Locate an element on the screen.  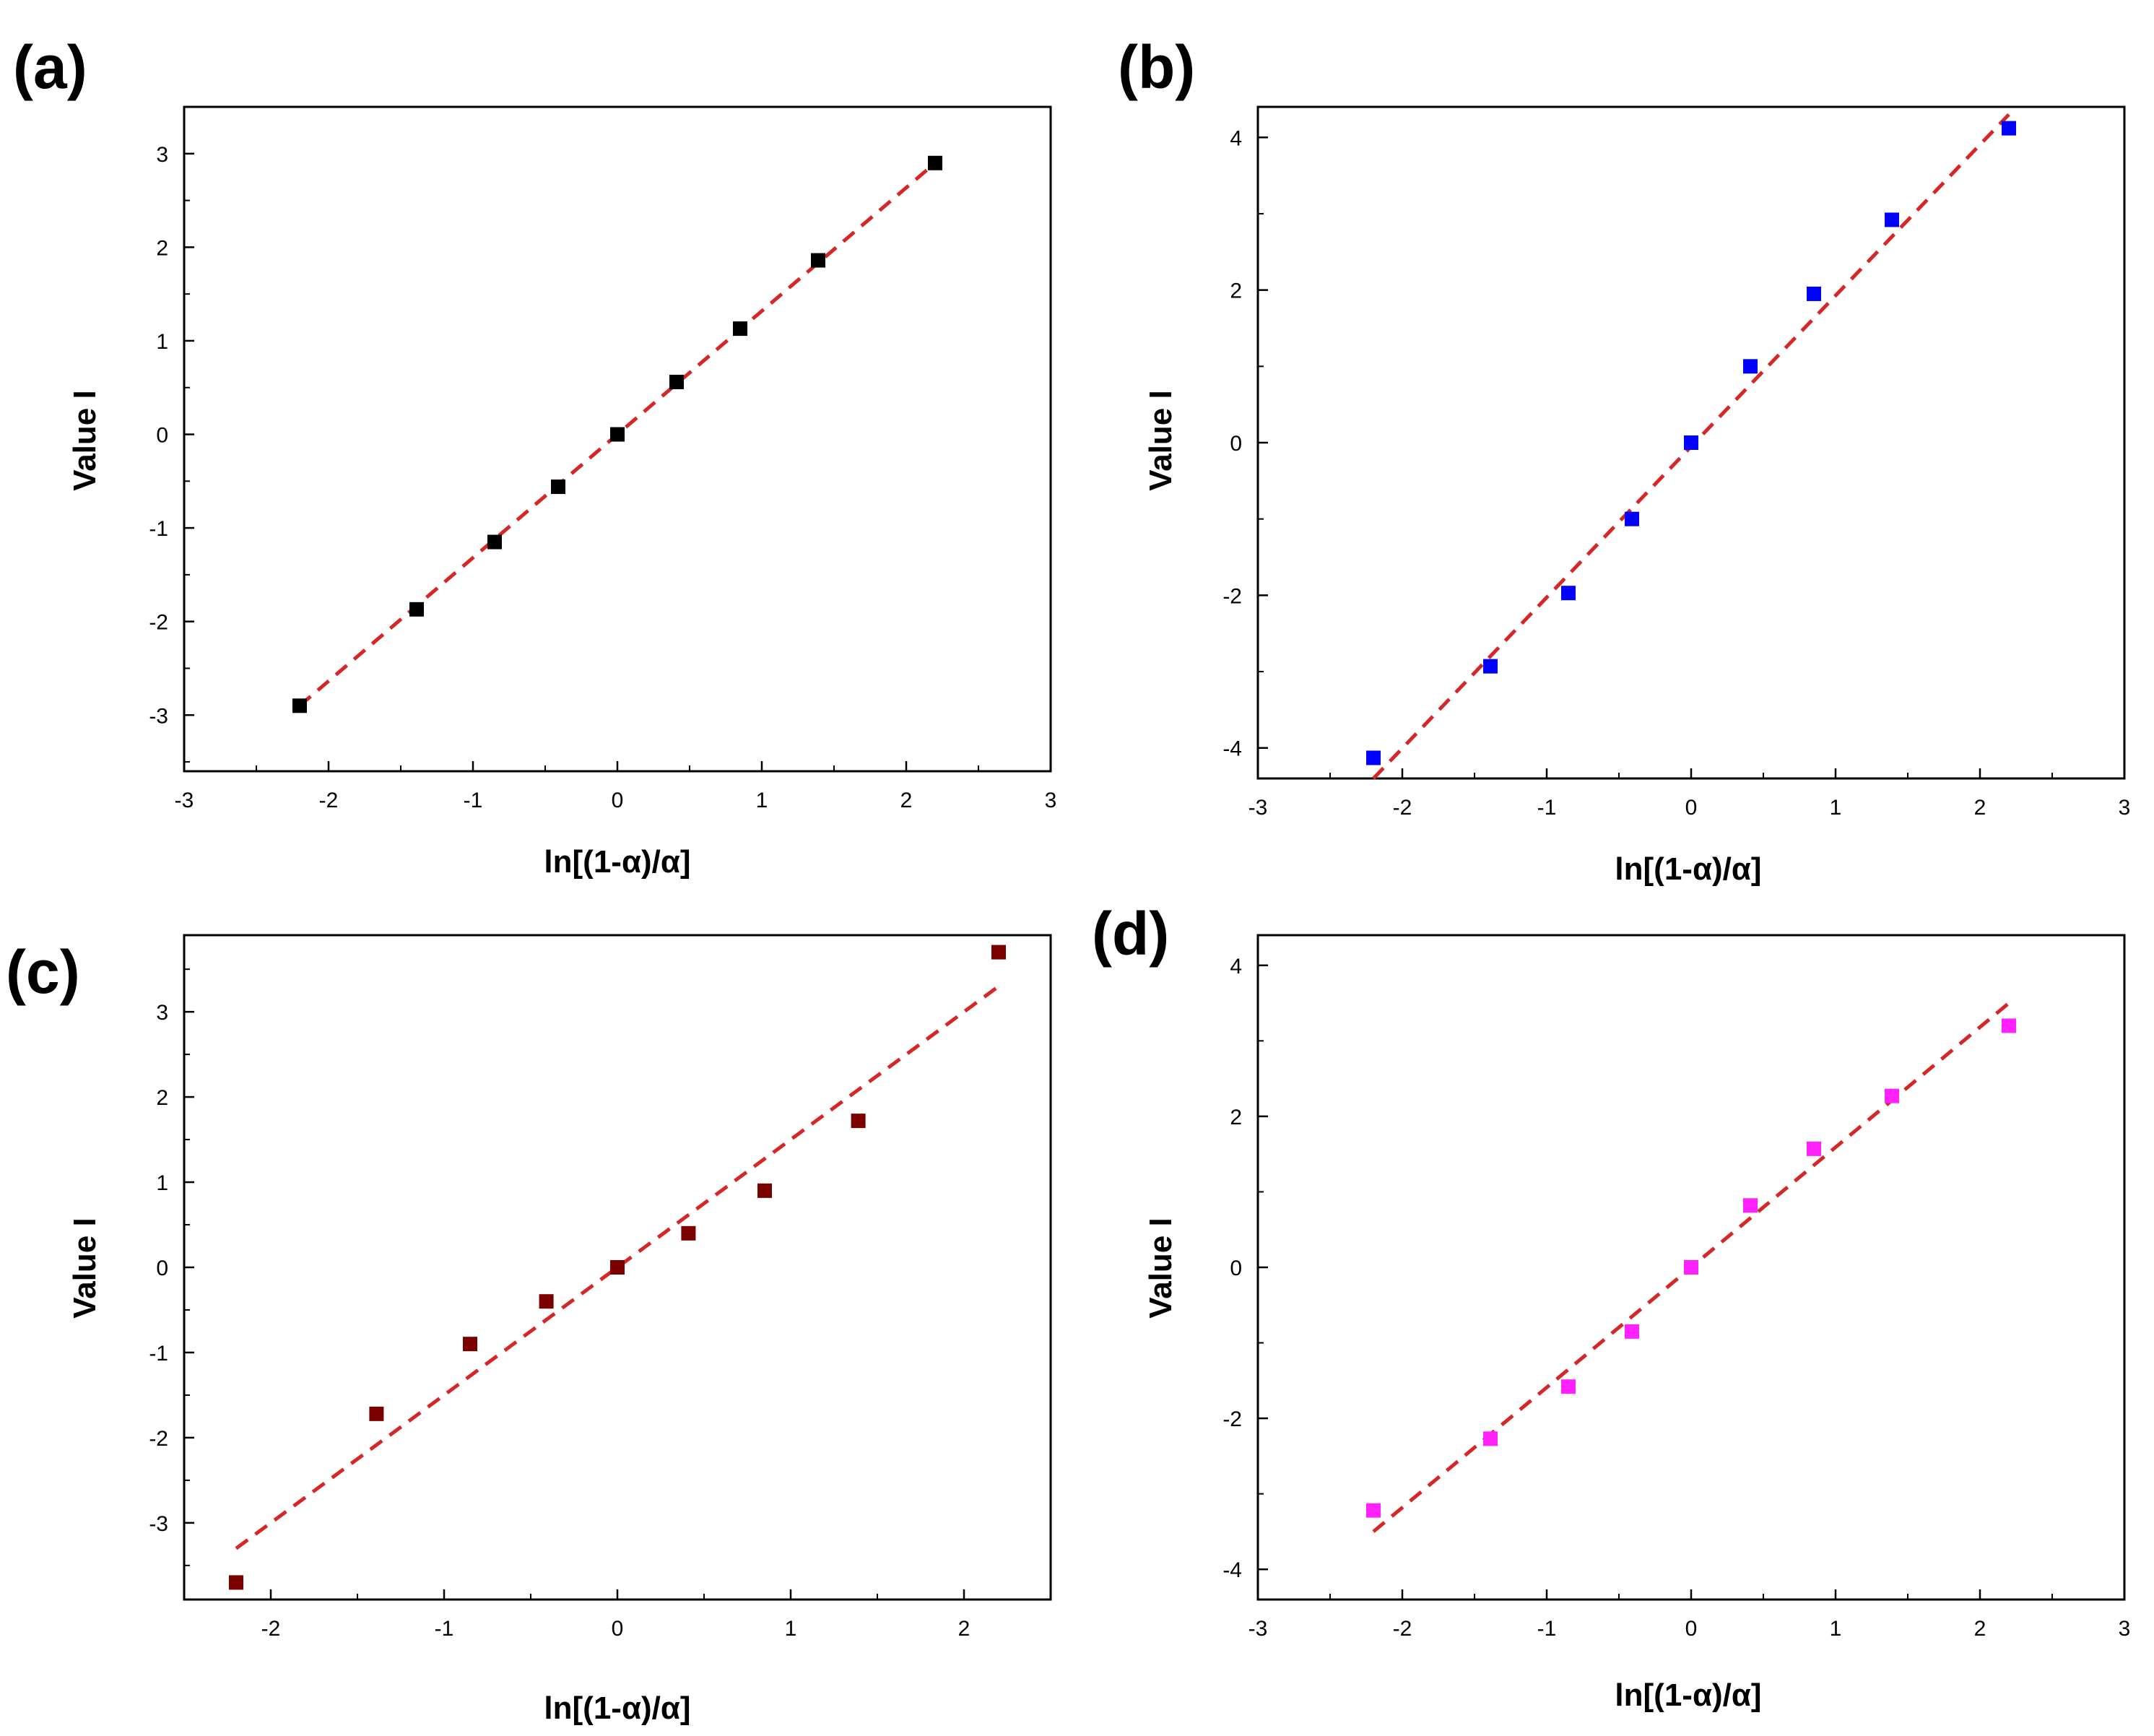
panel-a-xlabel: ln[(1-α)/α] is located at coordinates (617, 862).